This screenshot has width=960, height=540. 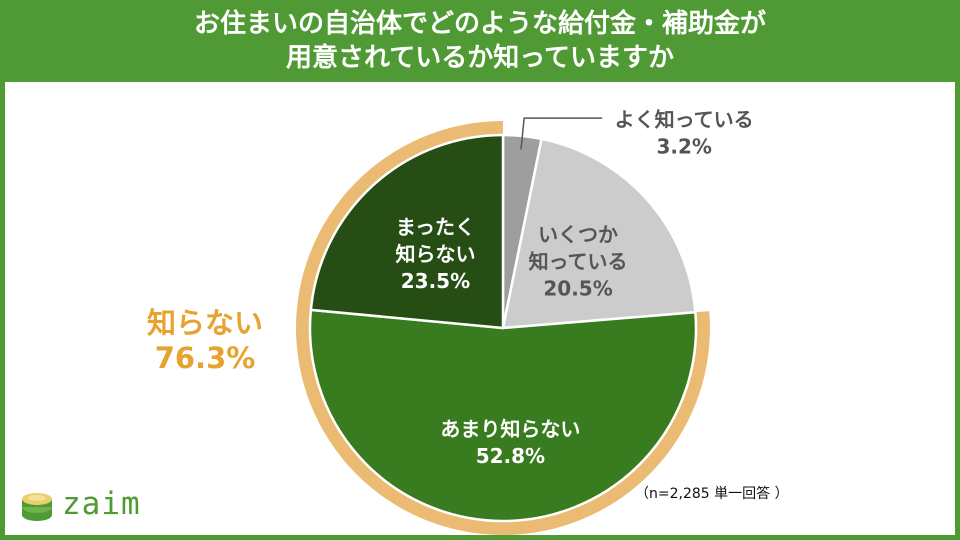 What do you see at coordinates (435, 227) in the screenshot?
I see `slice-label-3-0: まったく` at bounding box center [435, 227].